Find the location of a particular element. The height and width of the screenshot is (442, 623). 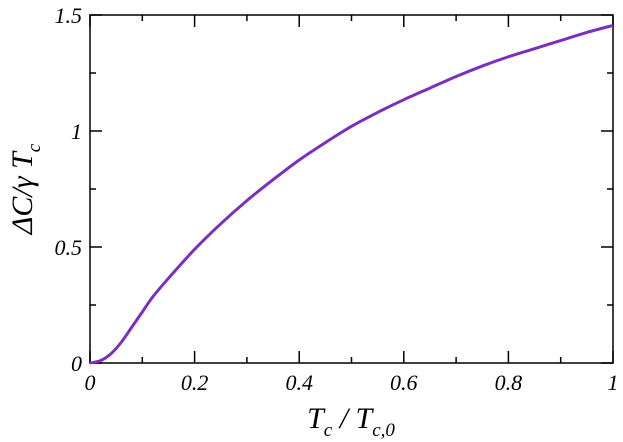

y-tick-label: 0 is located at coordinates (76, 363).